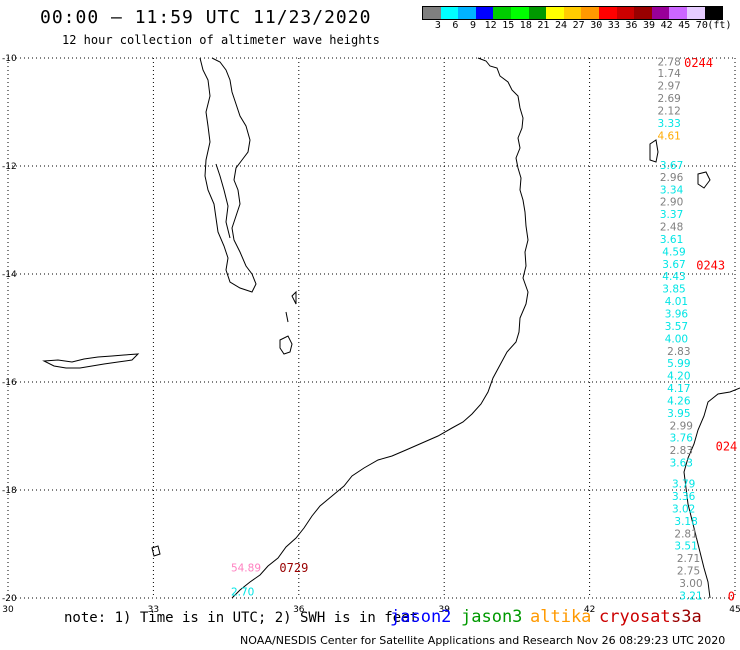 The width and height of the screenshot is (740, 650). What do you see at coordinates (668, 87) in the screenshot?
I see `wave-height-value: 2.97` at bounding box center [668, 87].